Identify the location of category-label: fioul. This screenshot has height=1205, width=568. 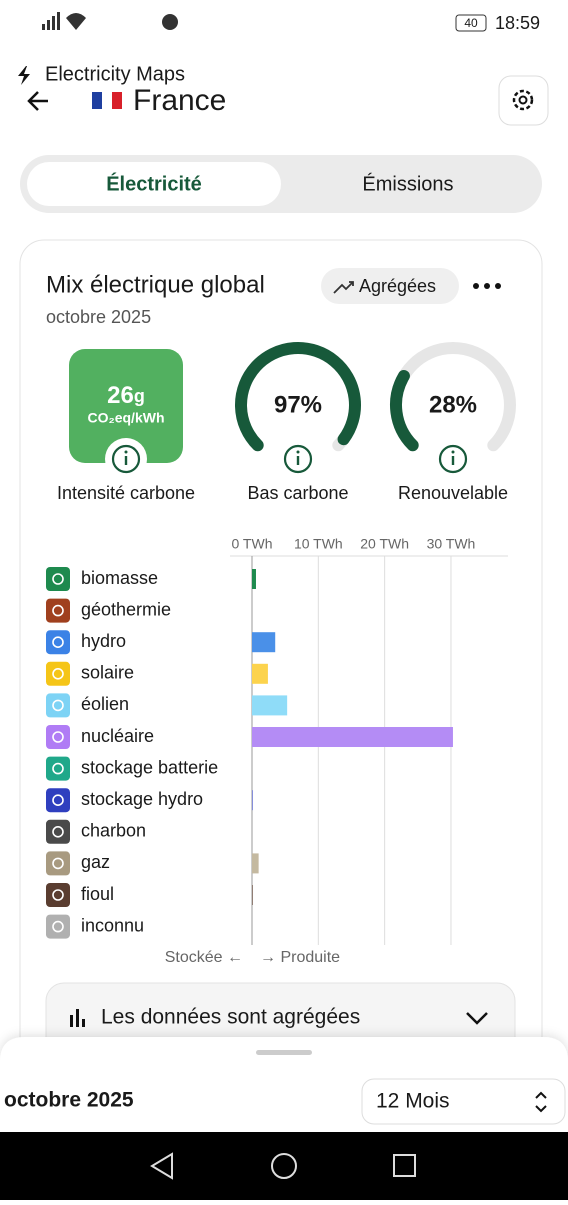
(97, 894).